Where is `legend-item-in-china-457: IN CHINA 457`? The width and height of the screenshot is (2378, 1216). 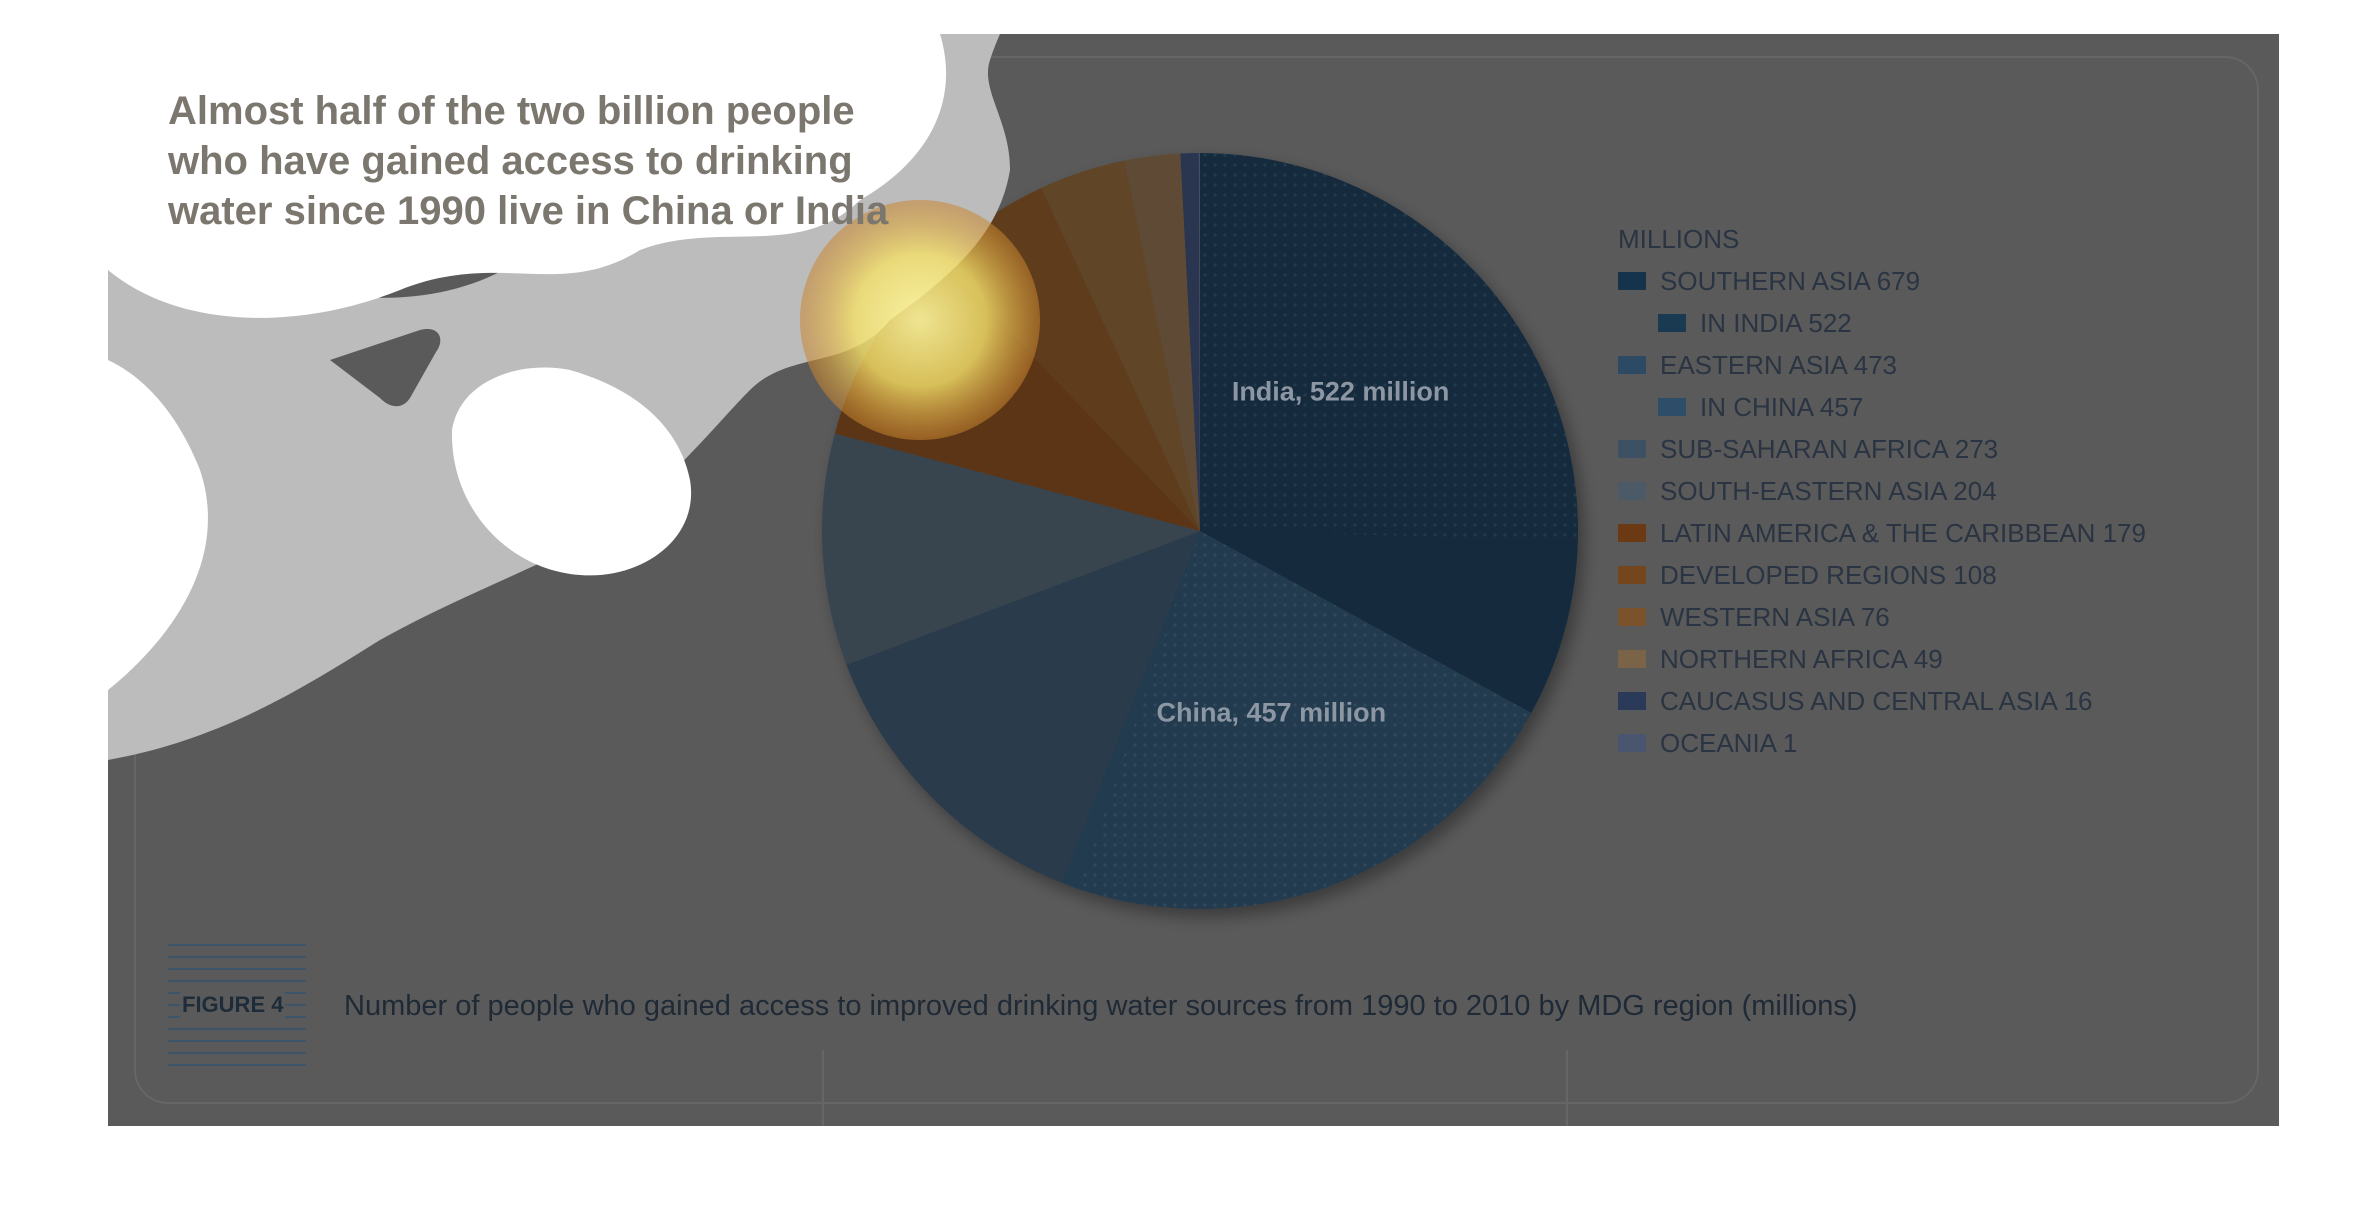
legend-item-in-china-457: IN CHINA 457 is located at coordinates (1968, 407).